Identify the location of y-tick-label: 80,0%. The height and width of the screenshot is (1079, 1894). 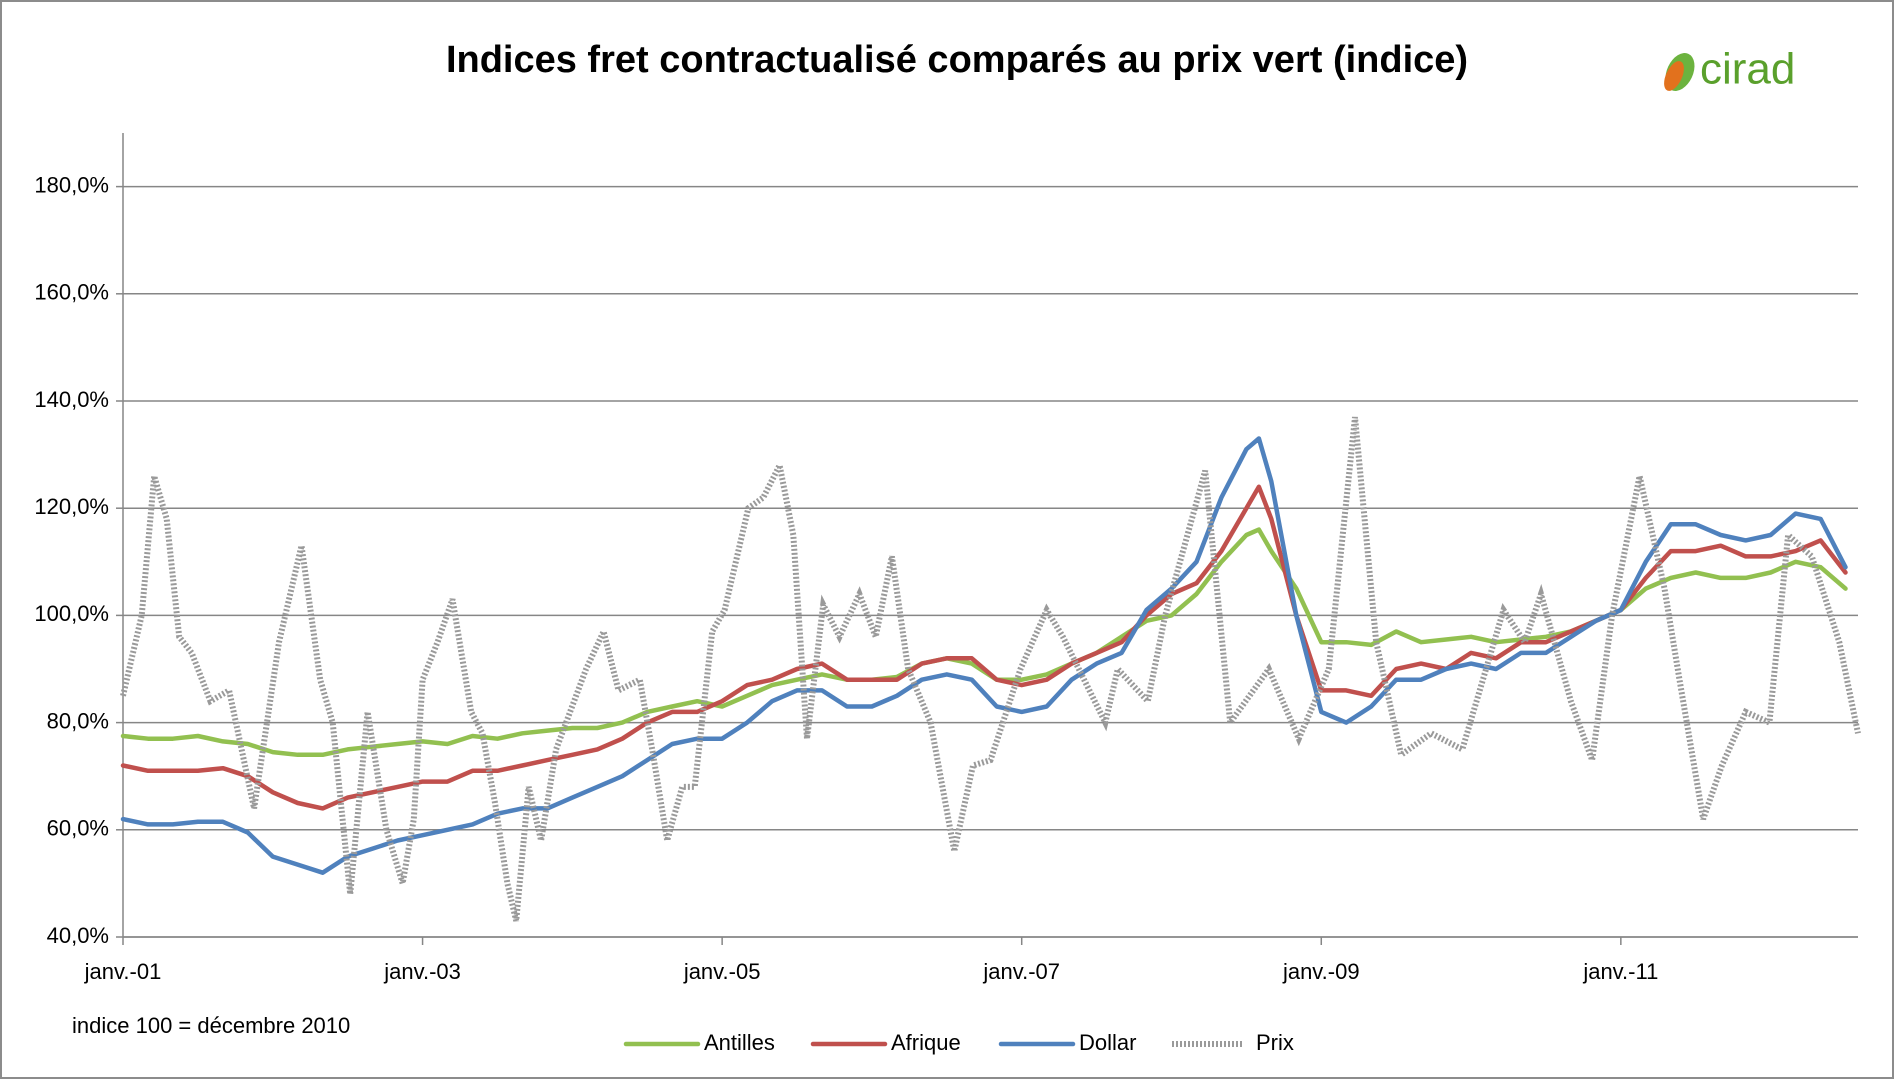
(78, 720).